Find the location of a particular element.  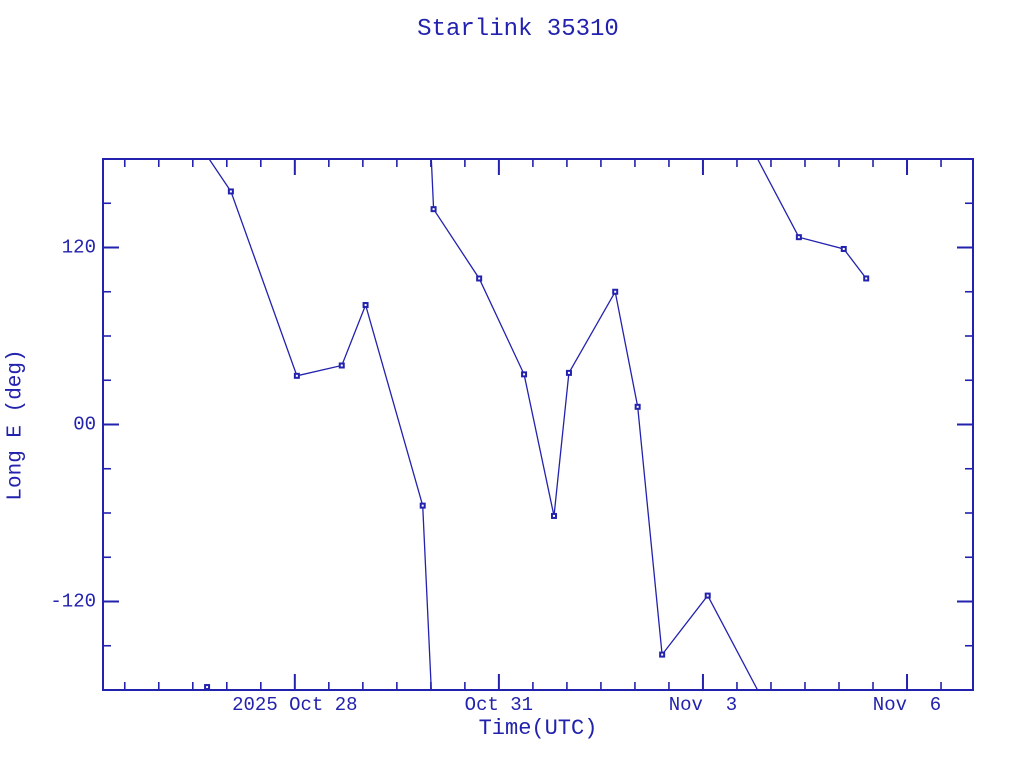

x-axis-label: Time(UTC) is located at coordinates (538, 728).